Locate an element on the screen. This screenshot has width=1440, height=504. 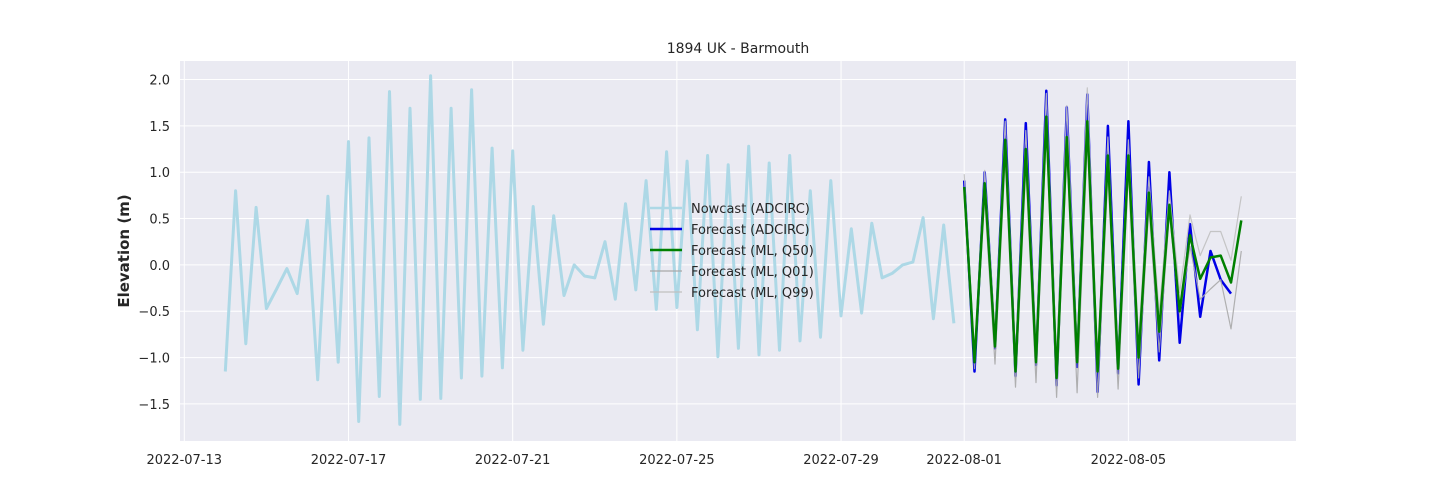
x-tick-label: 2022-08-01 is located at coordinates (964, 460).